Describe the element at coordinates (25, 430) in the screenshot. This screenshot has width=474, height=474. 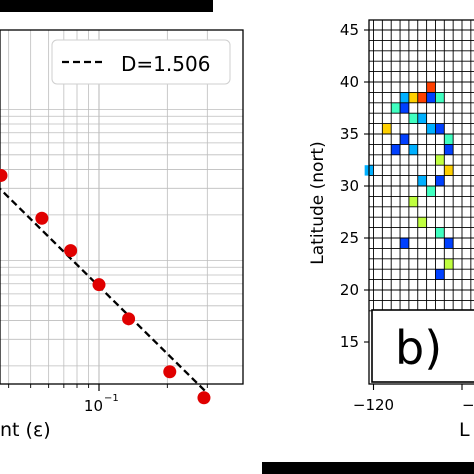
I see `x-axis-label: nt (ε)` at that location.